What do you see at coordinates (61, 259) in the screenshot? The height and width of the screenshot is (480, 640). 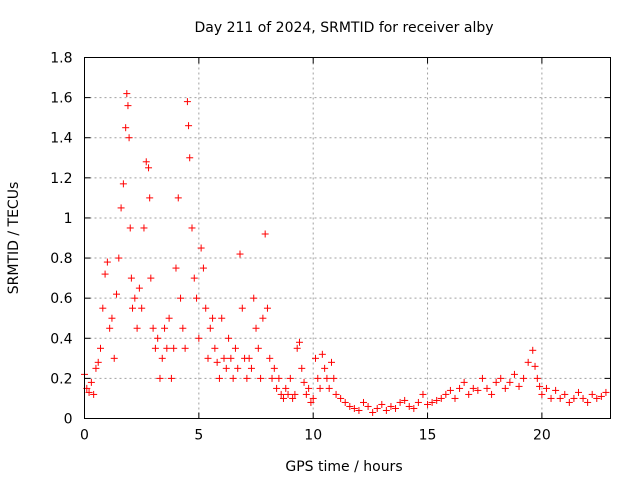 I see `y-tick-label: 0.8` at bounding box center [61, 259].